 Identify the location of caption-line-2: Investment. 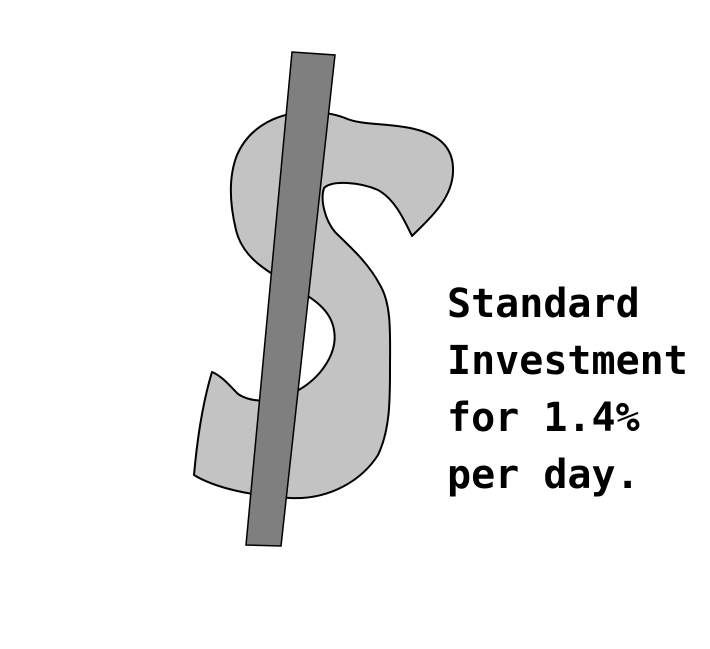
(567, 361).